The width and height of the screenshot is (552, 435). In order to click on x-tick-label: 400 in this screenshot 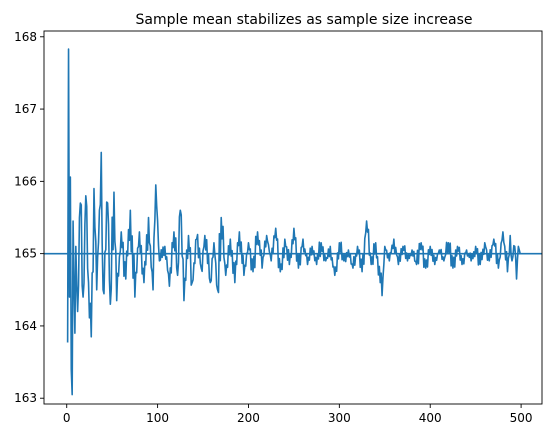, I will do `click(430, 418)`.